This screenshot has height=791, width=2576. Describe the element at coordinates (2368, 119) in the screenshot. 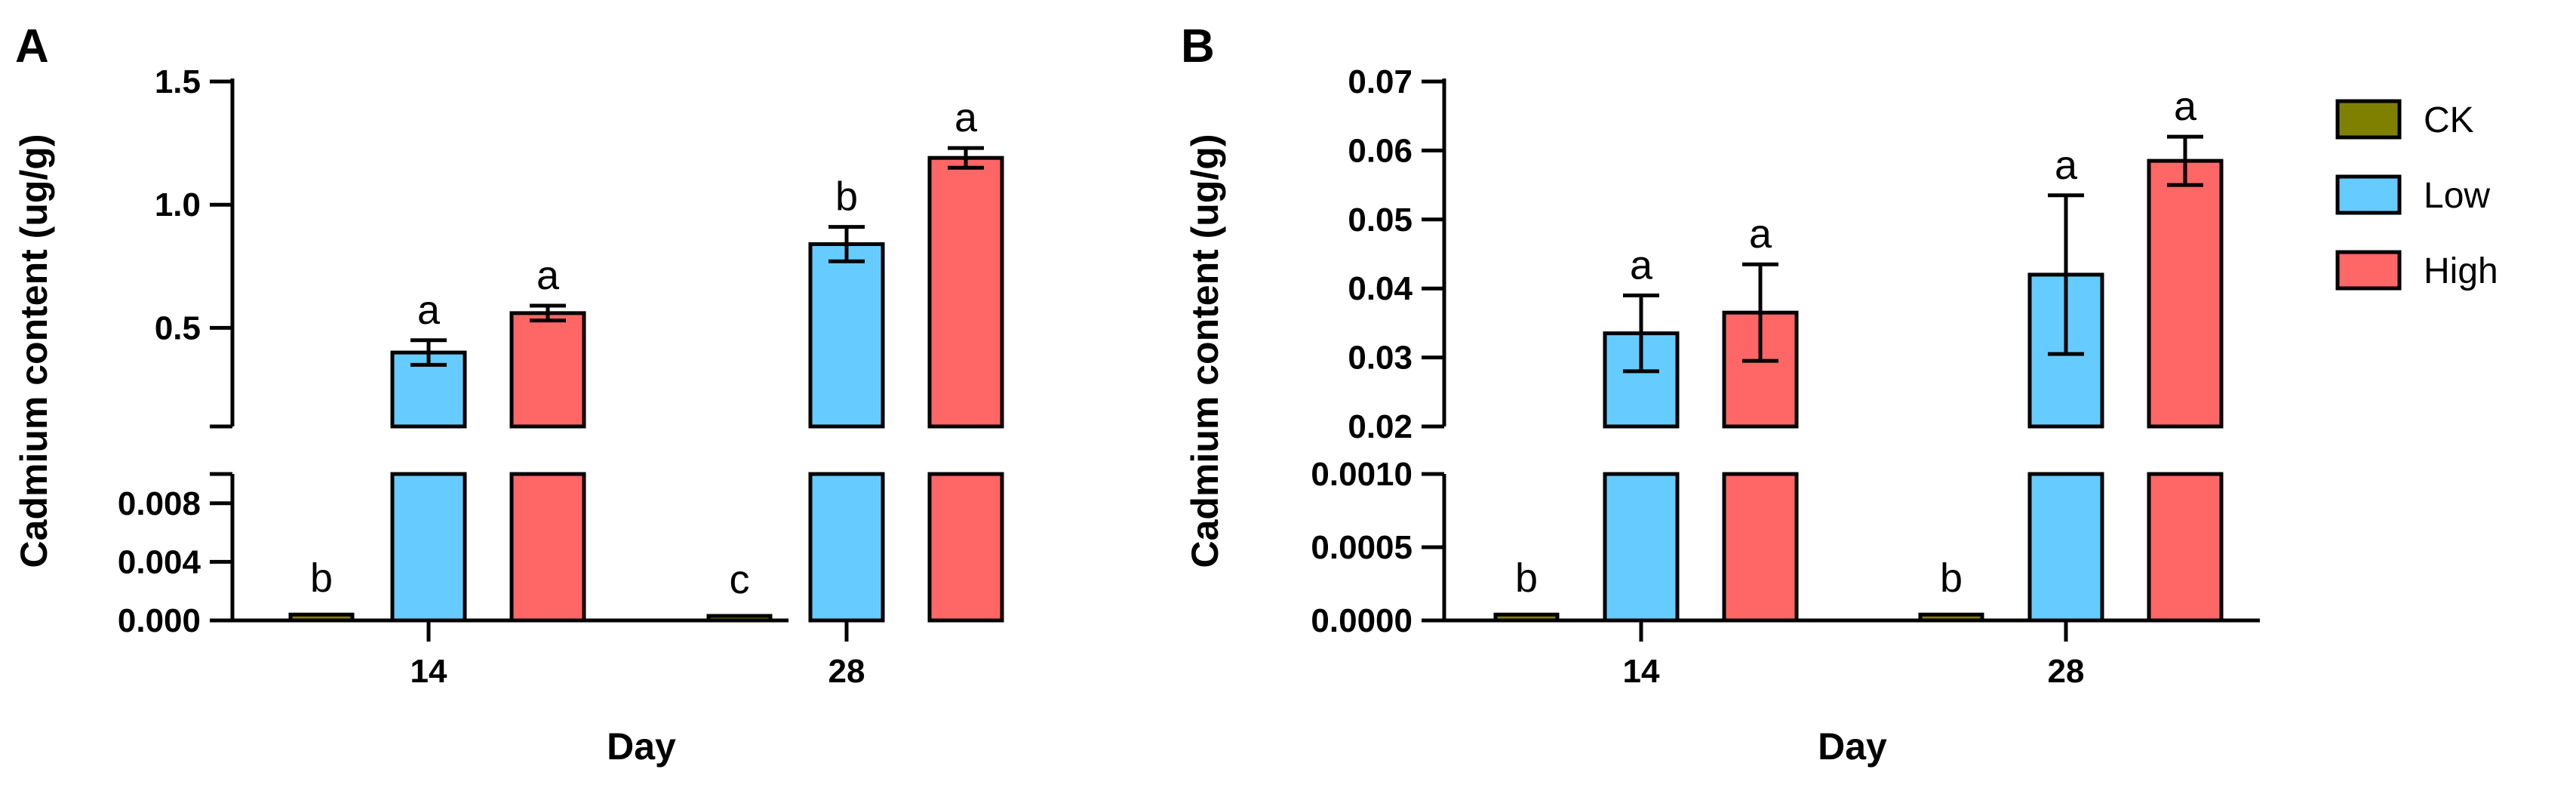

I see `legend-swatch-ck` at that location.